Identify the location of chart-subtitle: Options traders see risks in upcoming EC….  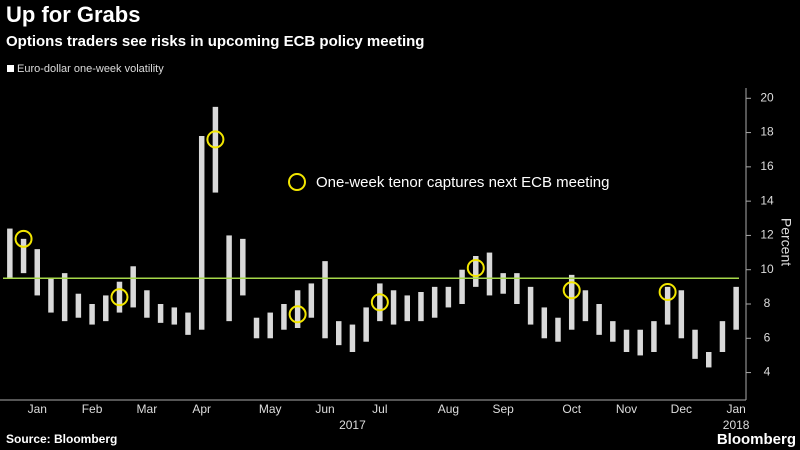
(215, 41).